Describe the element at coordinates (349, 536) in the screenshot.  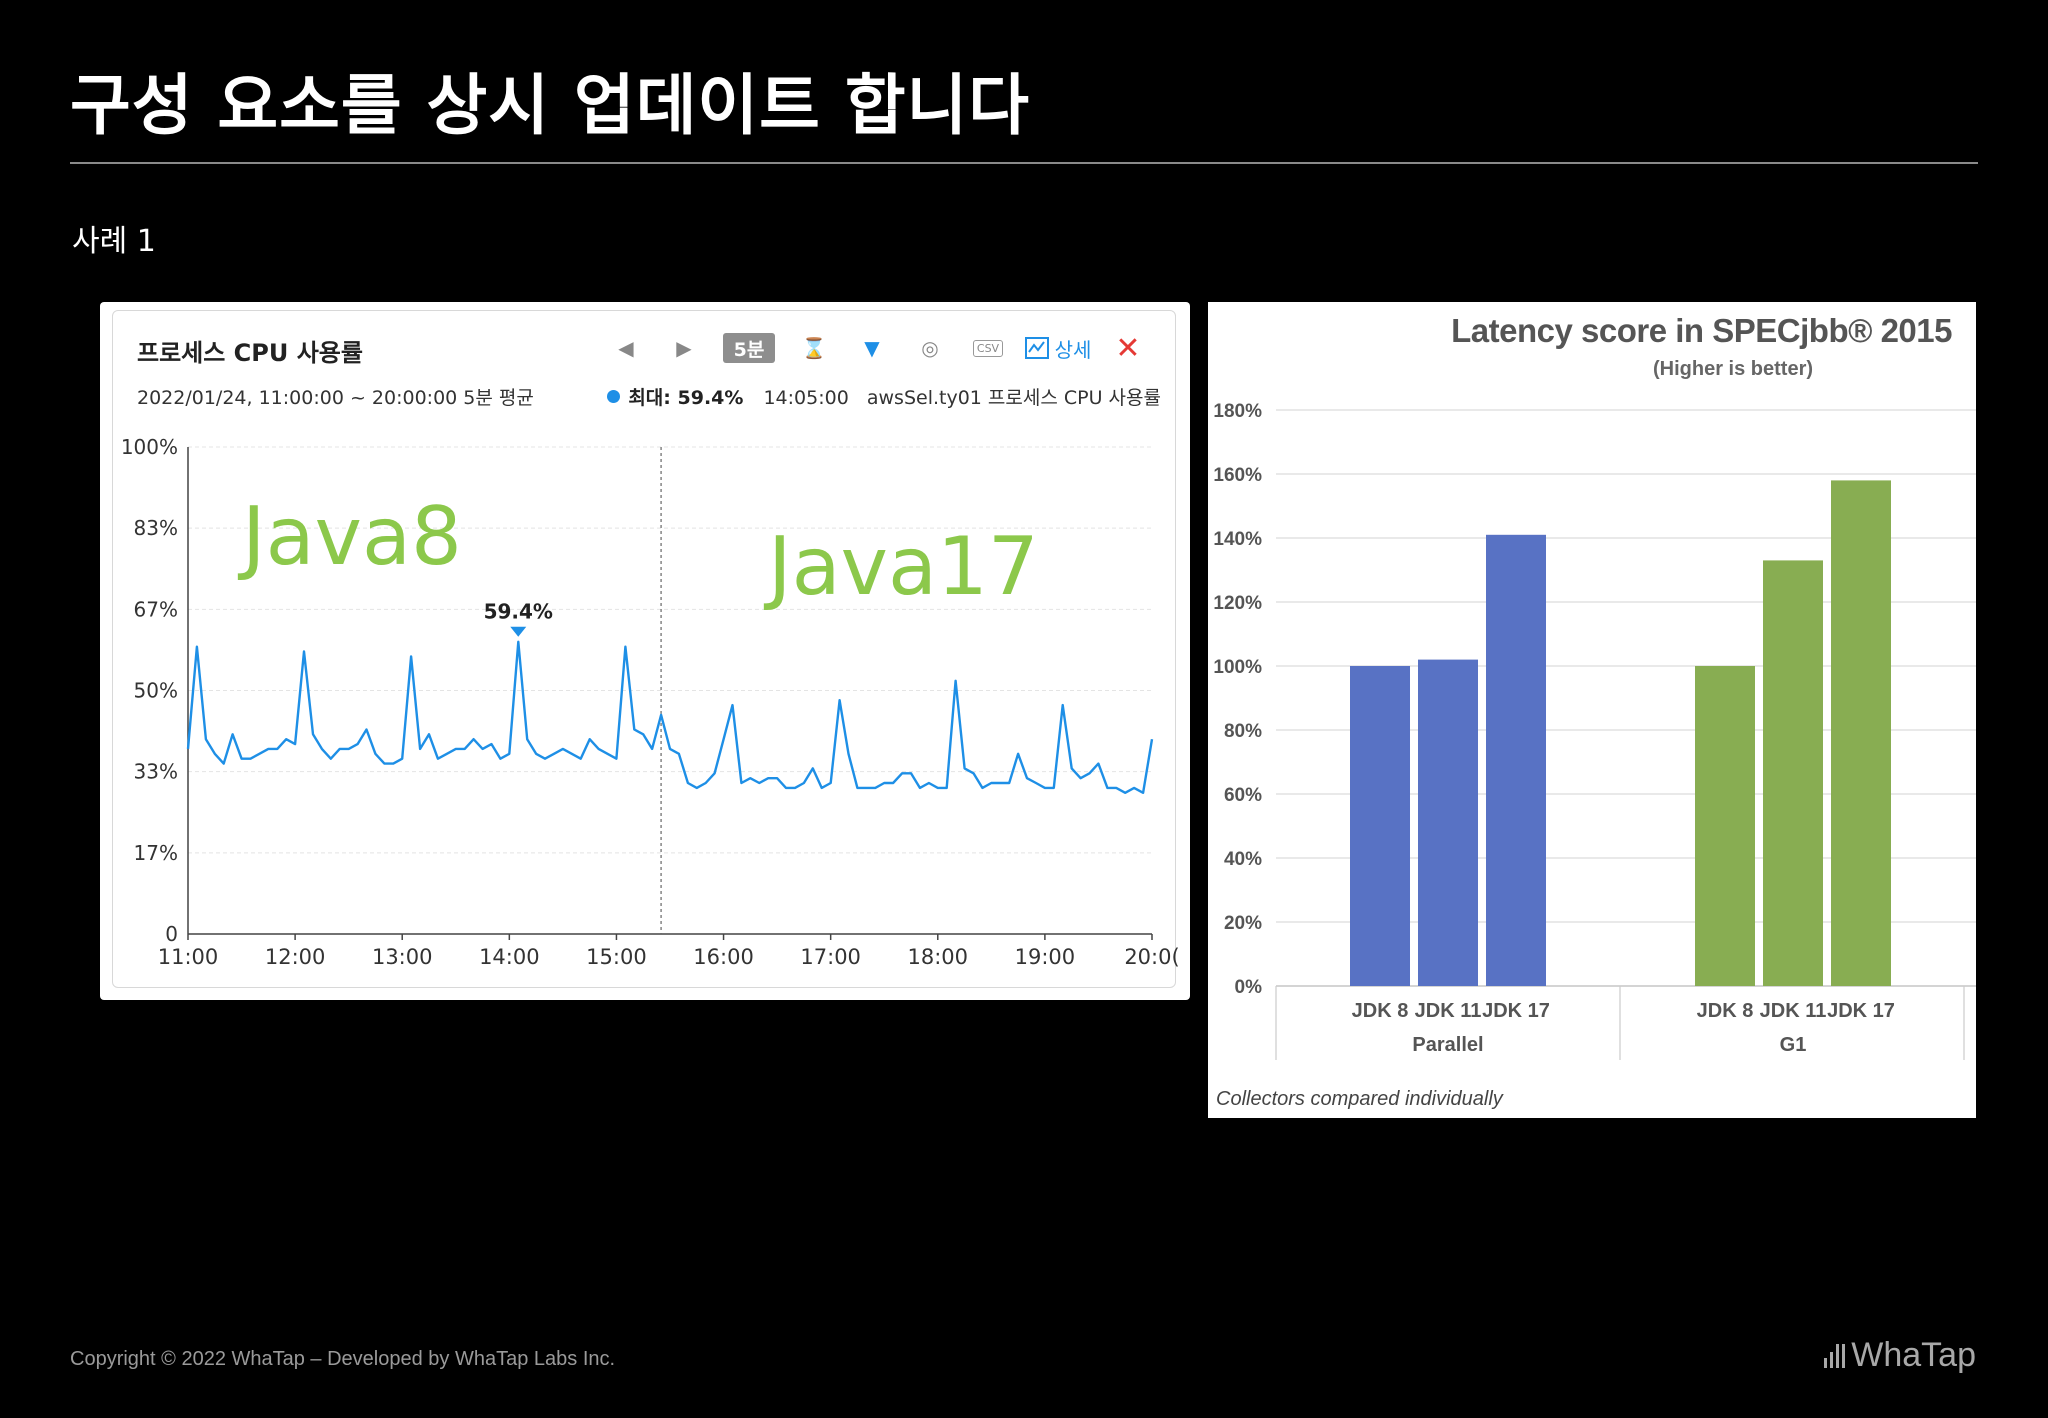
I see `java8-annotation: Java8` at that location.